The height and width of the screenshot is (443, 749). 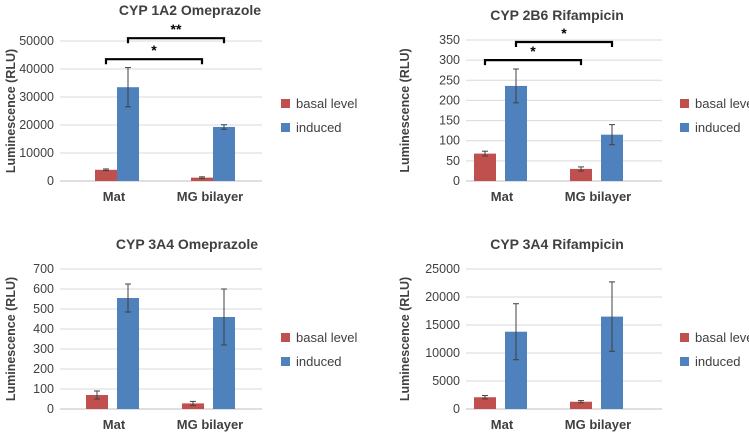 What do you see at coordinates (176, 29) in the screenshot?
I see `significance-marker: **` at bounding box center [176, 29].